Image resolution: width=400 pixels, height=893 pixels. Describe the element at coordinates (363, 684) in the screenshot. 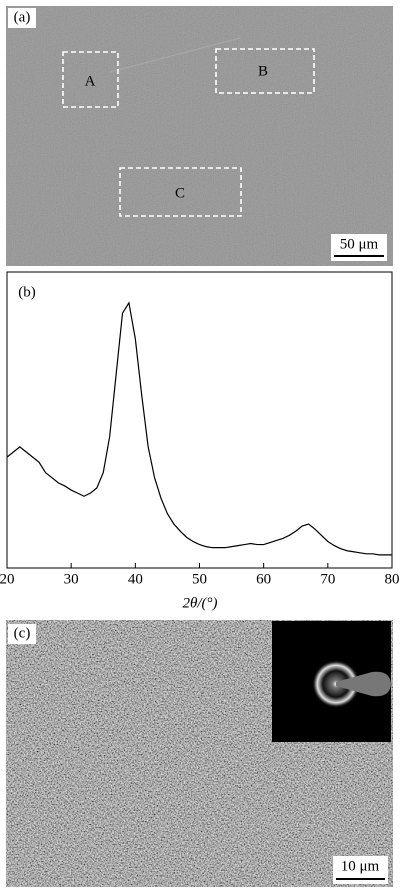

I see `beam-stop` at that location.